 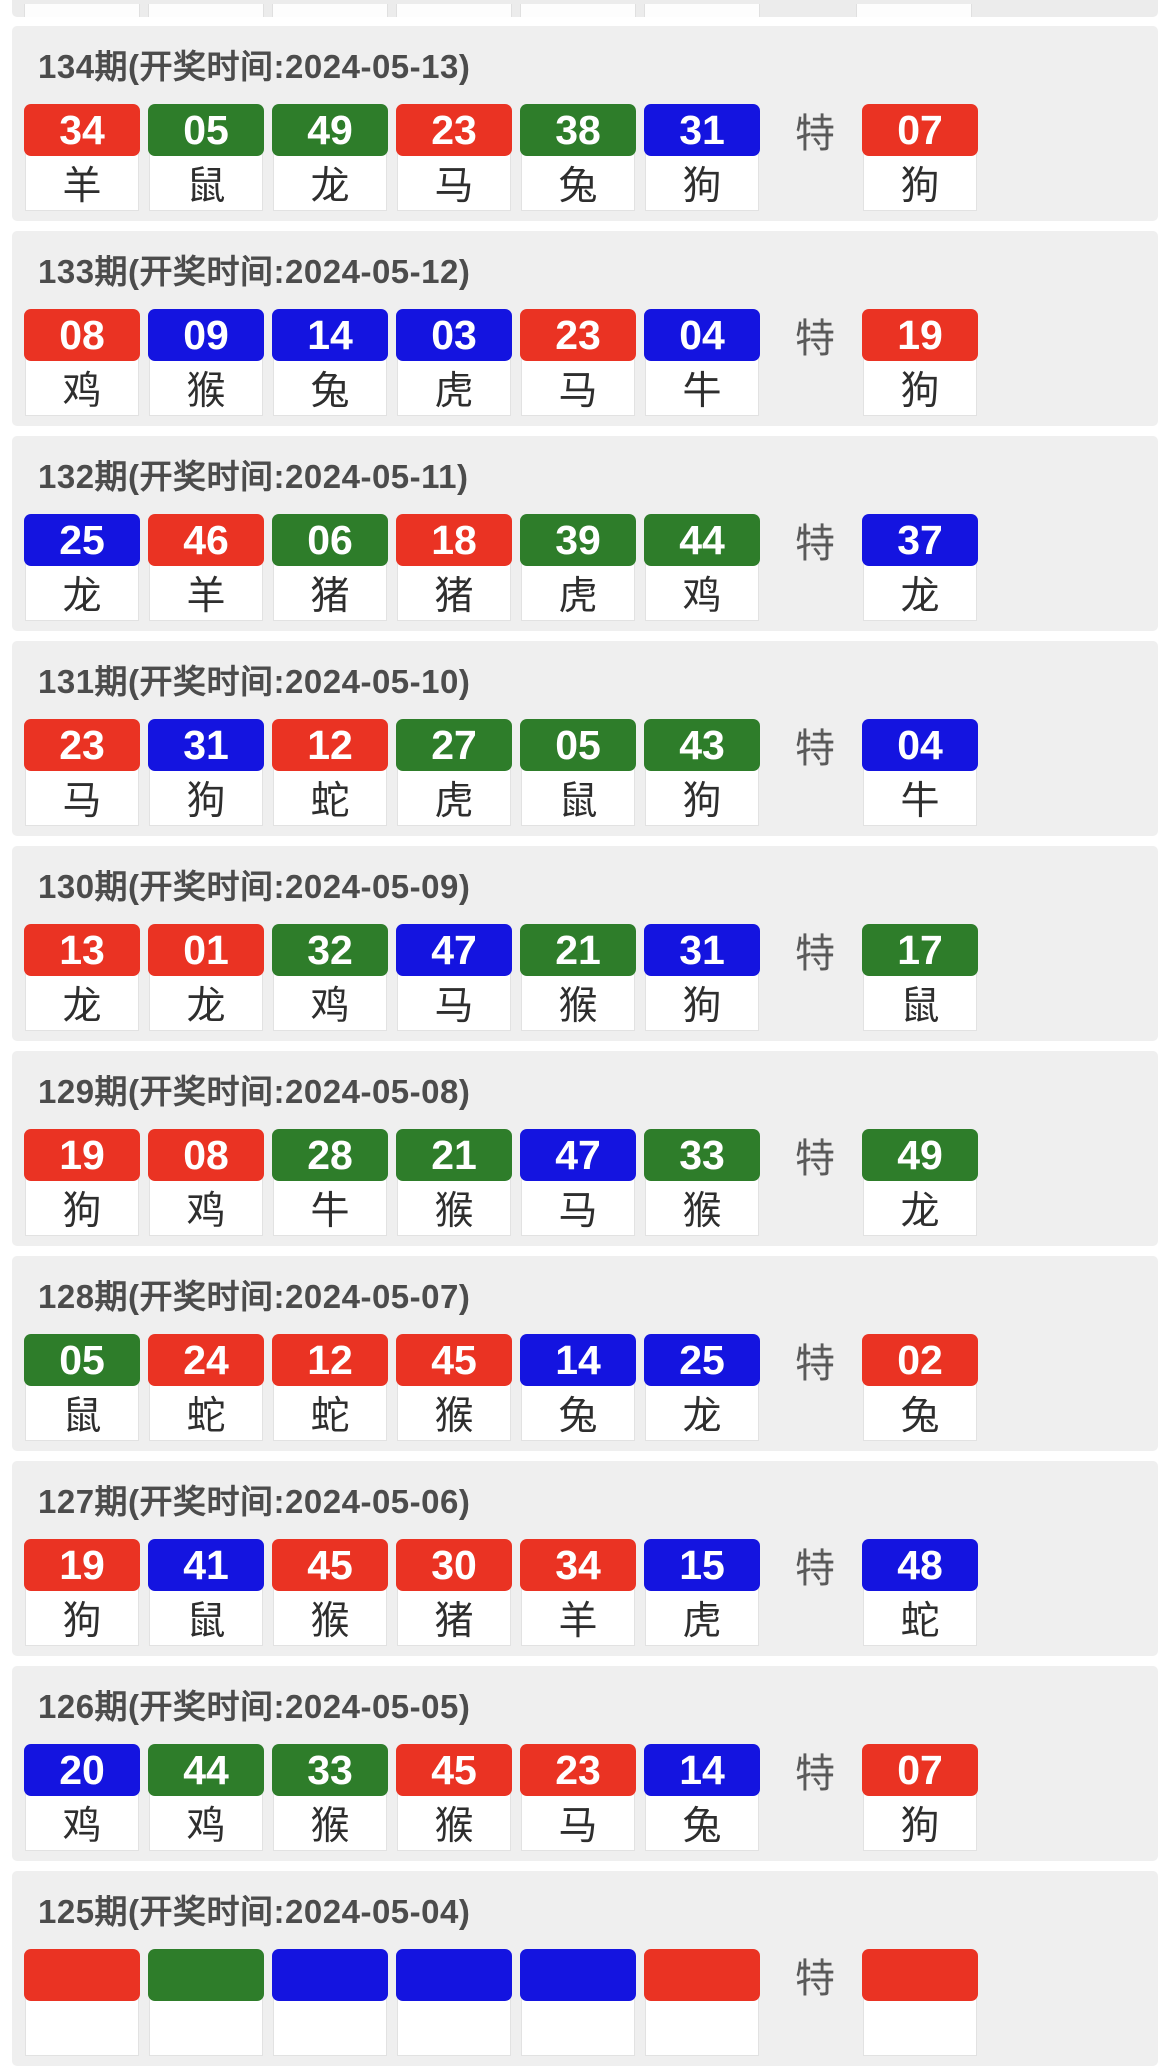 What do you see at coordinates (454, 1592) in the screenshot?
I see `ball-cell: 30 猪` at bounding box center [454, 1592].